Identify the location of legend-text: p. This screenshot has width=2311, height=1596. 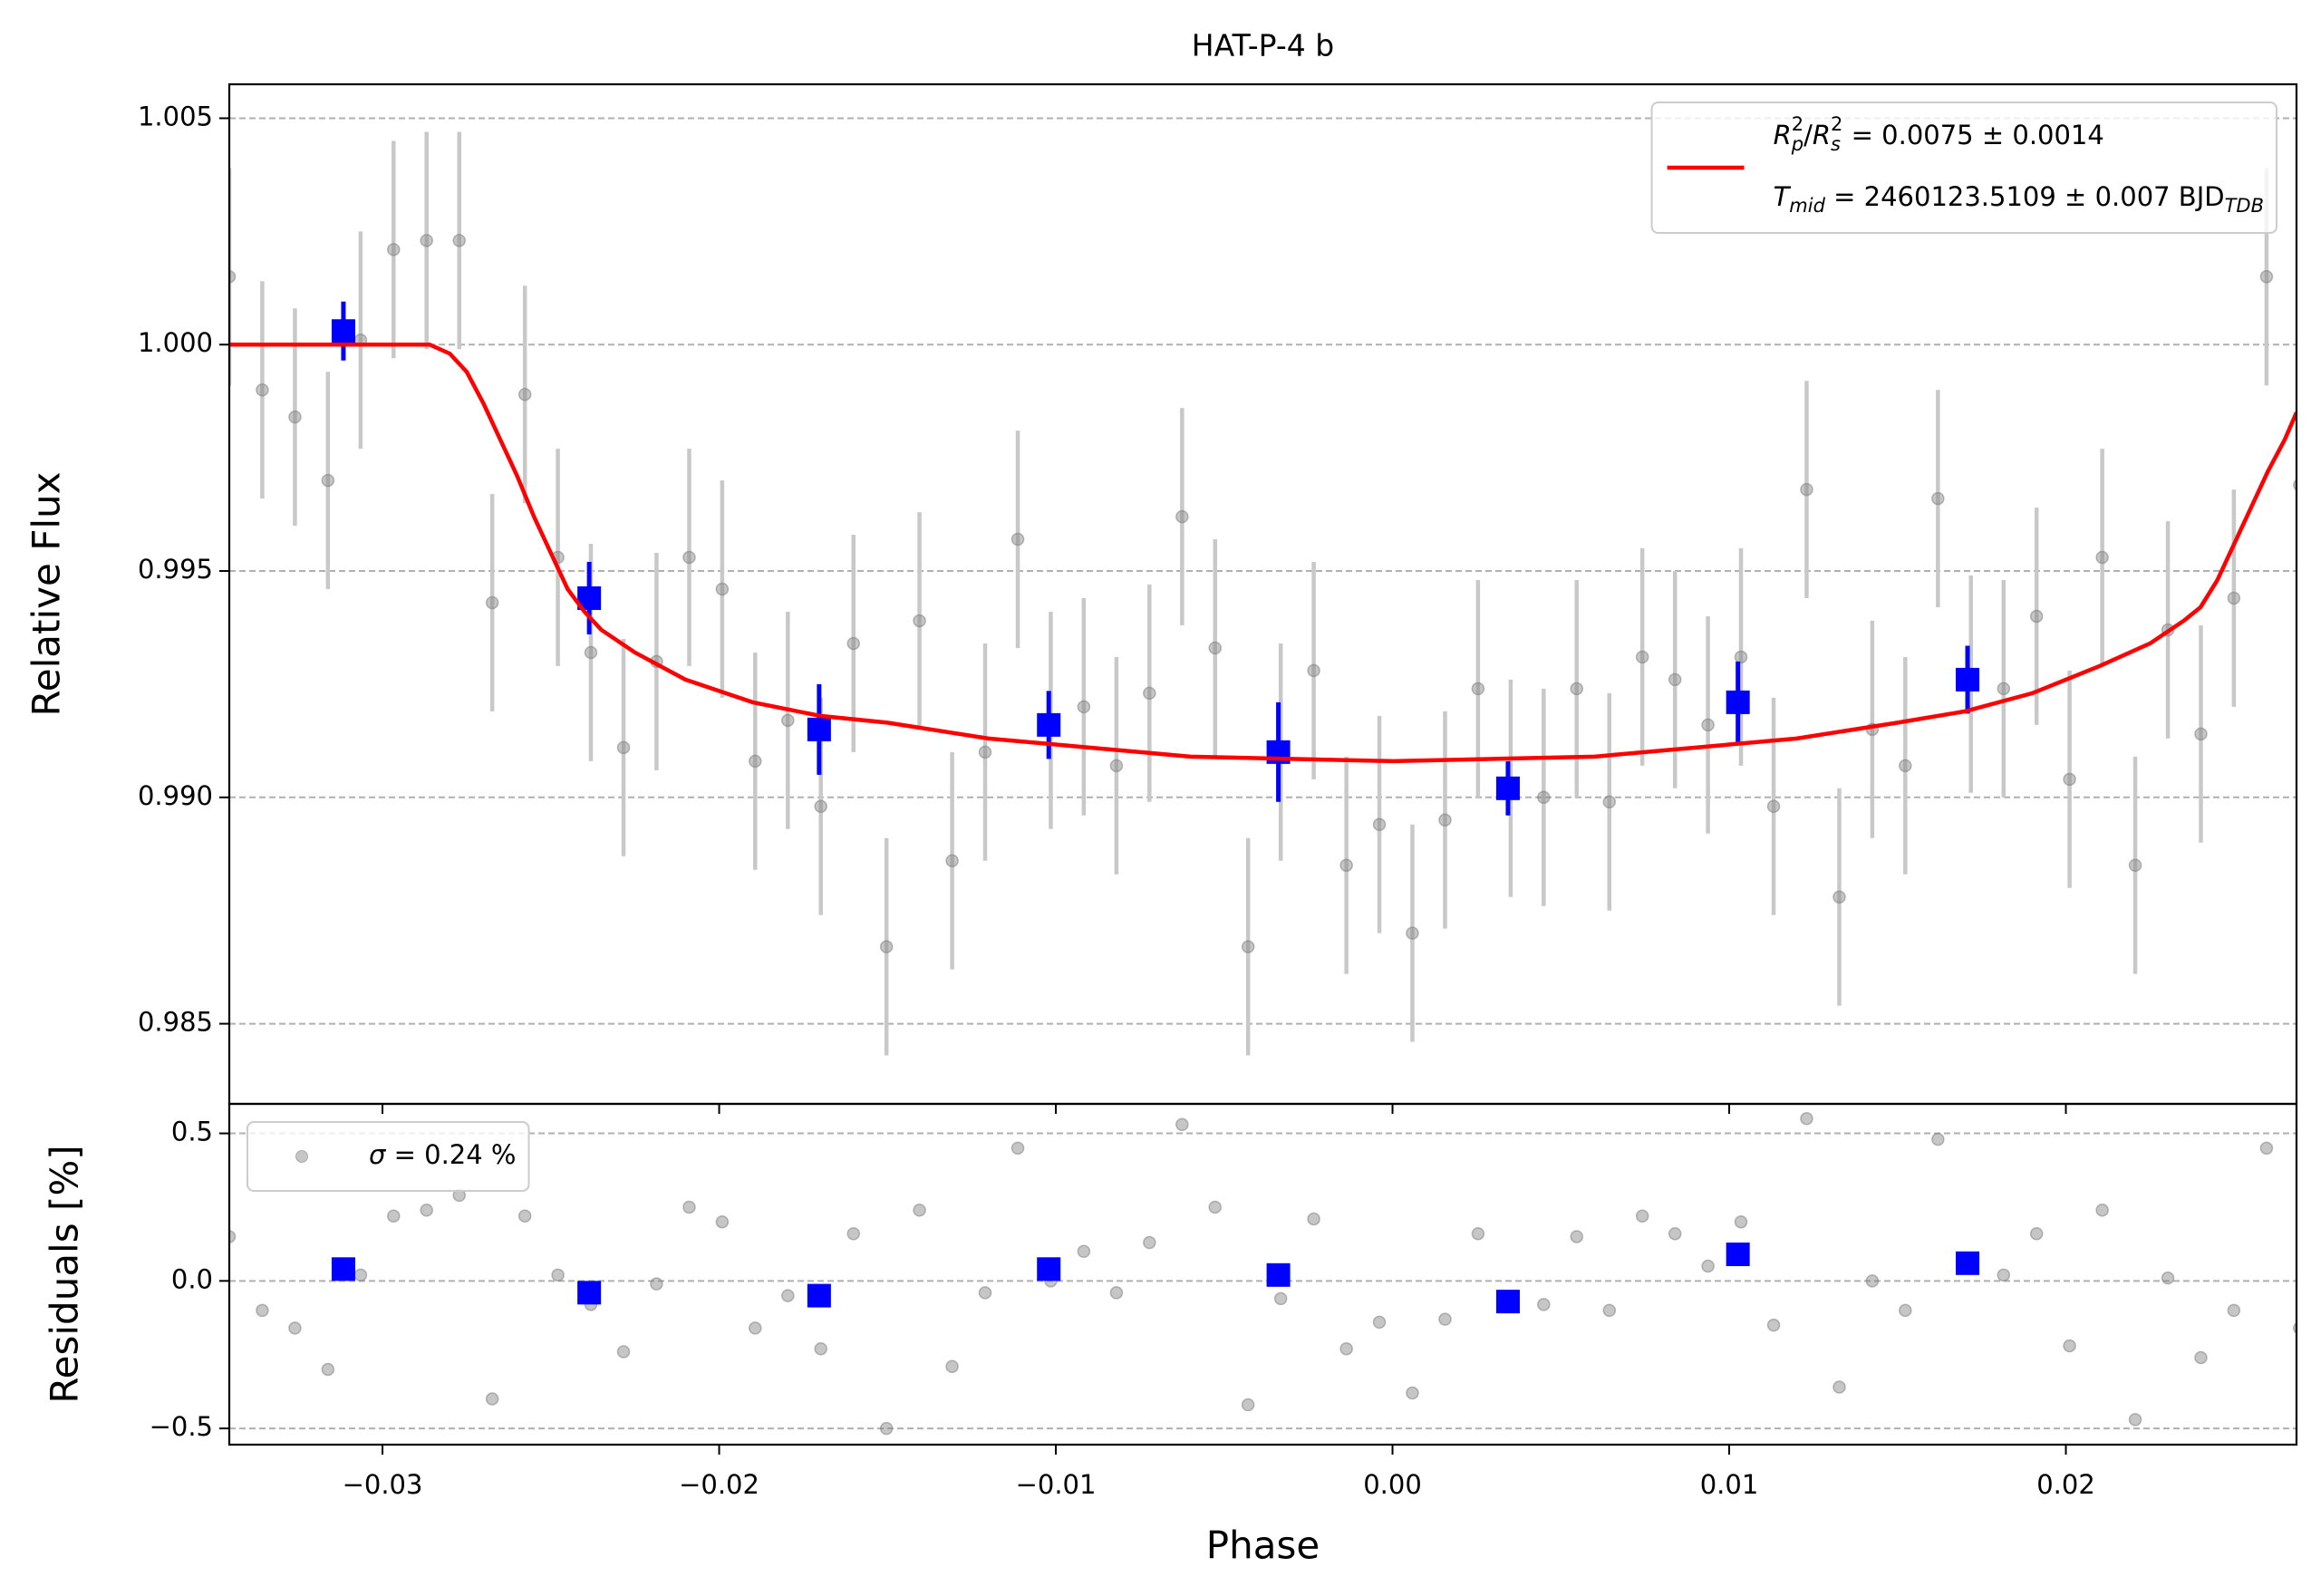
(1797, 144).